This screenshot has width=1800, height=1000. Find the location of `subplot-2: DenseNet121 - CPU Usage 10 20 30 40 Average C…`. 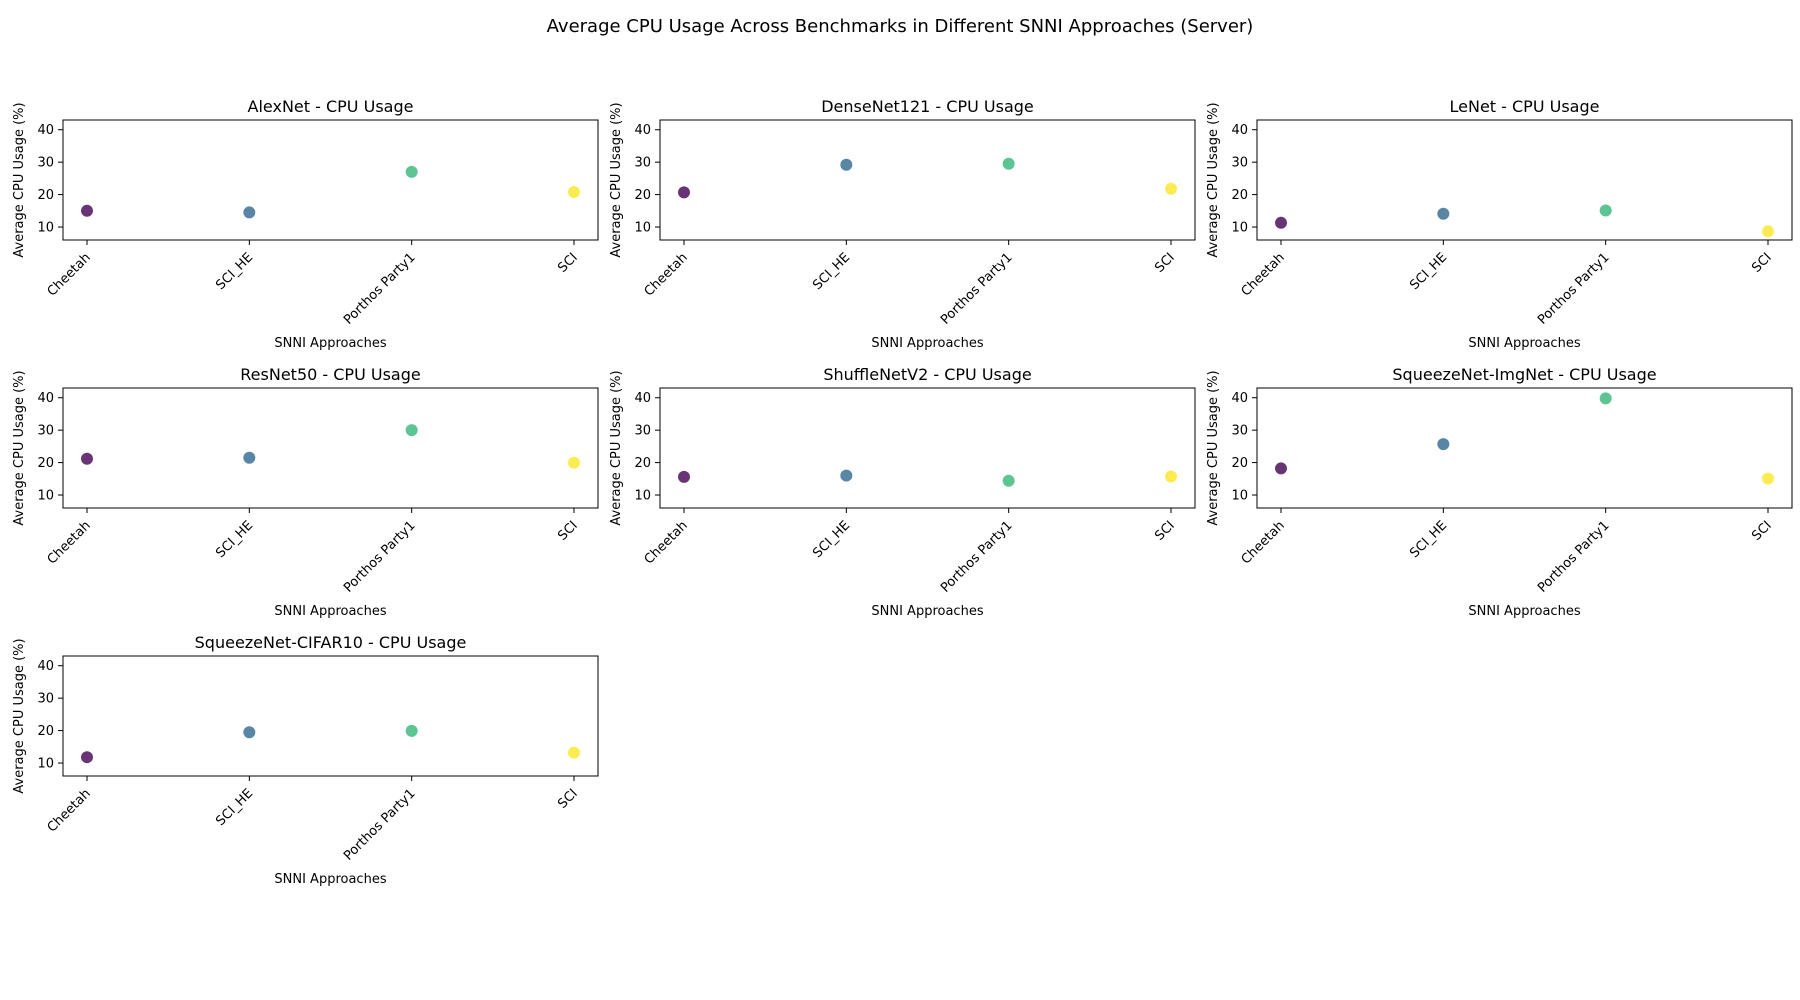

subplot-2: DenseNet121 - CPU Usage 10 20 30 40 Average C… is located at coordinates (902, 224).